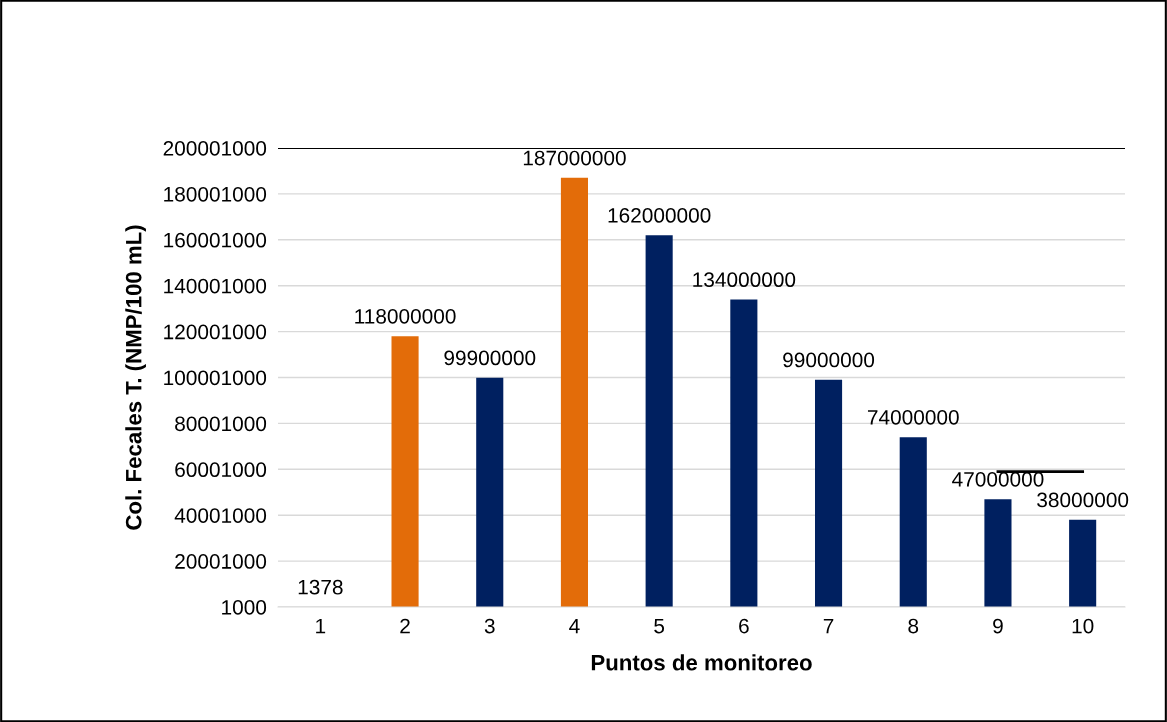 The width and height of the screenshot is (1167, 722). What do you see at coordinates (244, 607) in the screenshot?
I see `y-tick-label: 1000` at bounding box center [244, 607].